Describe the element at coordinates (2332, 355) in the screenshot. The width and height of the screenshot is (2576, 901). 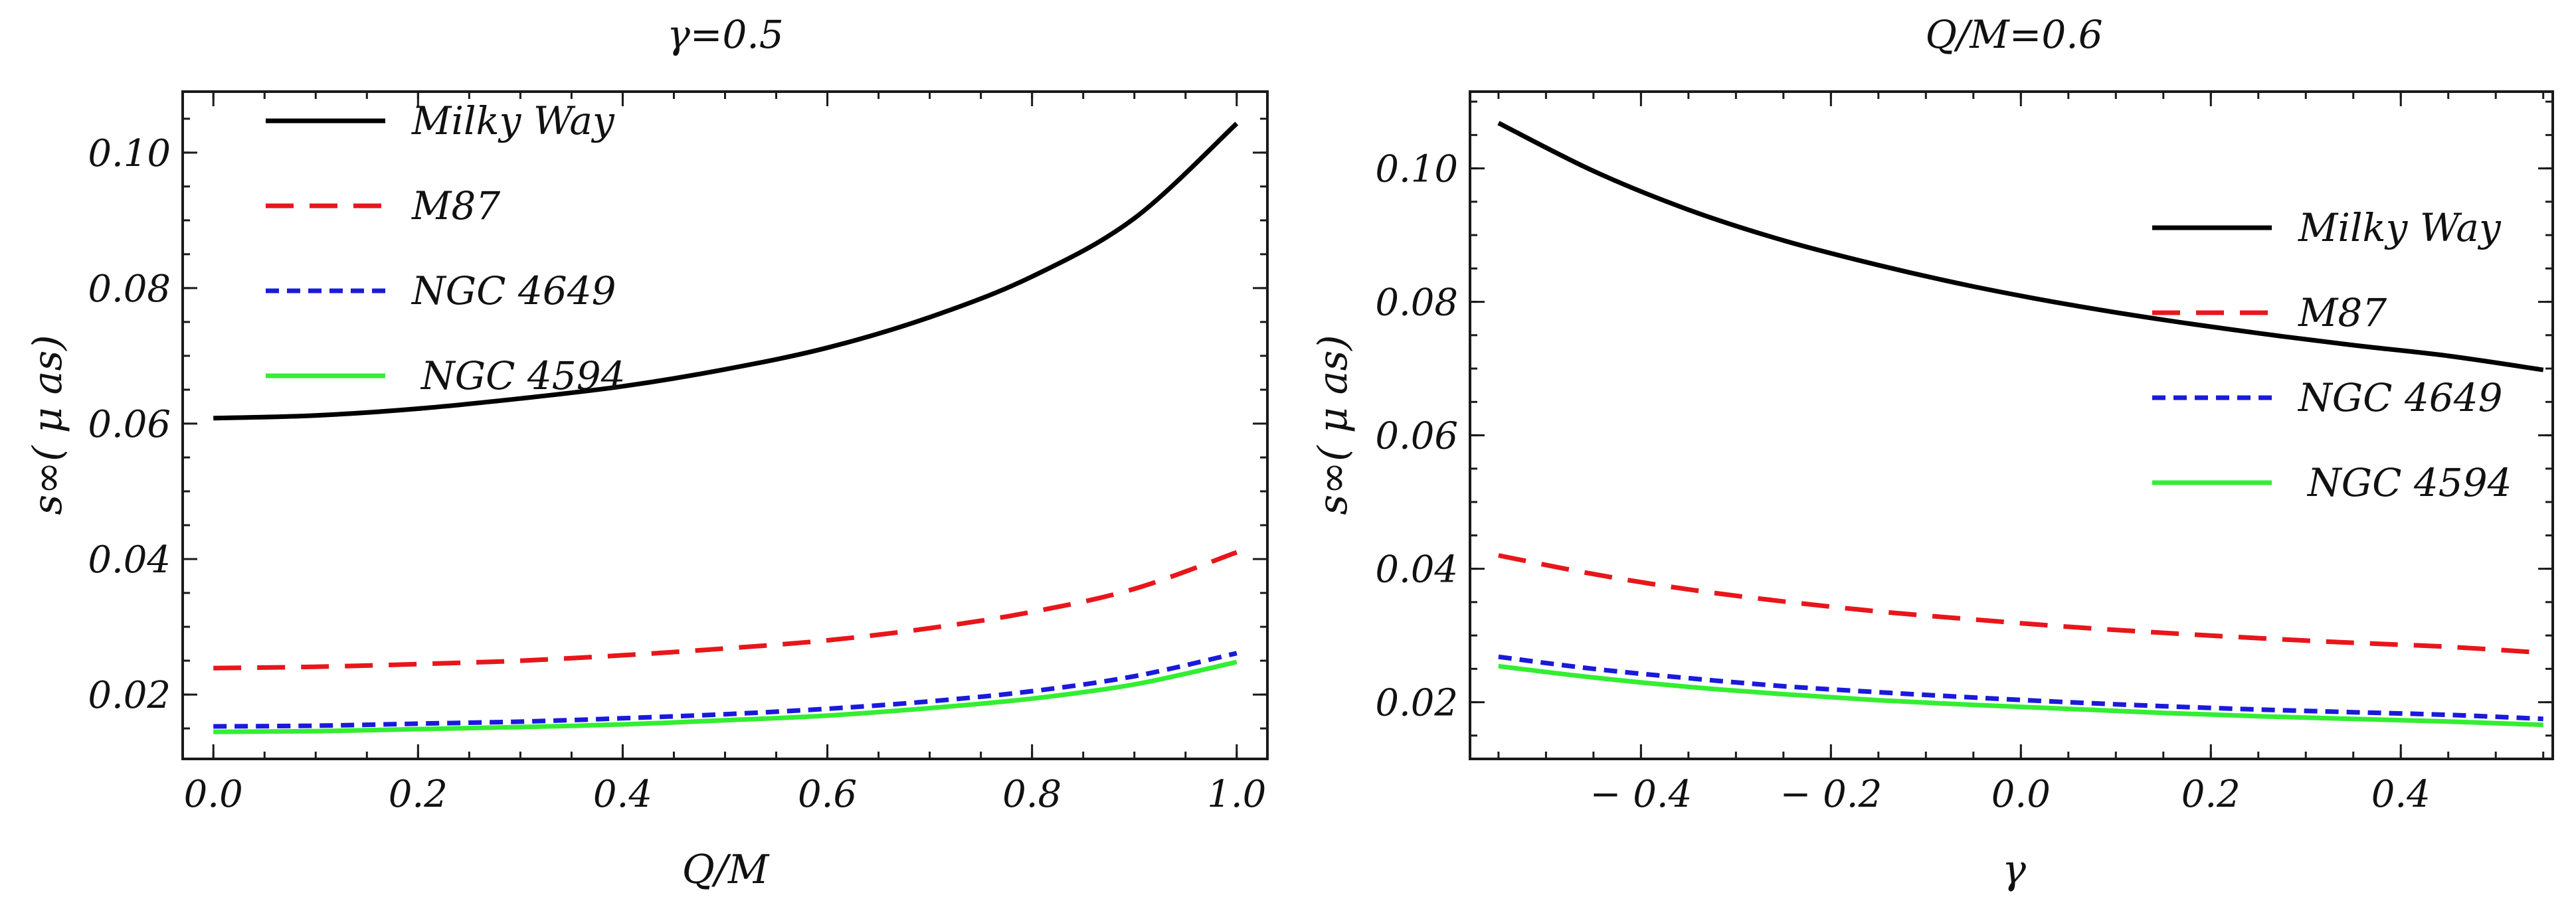
I see `right-legend: Milky Way M87 NGC 4649 NGC 4594` at that location.